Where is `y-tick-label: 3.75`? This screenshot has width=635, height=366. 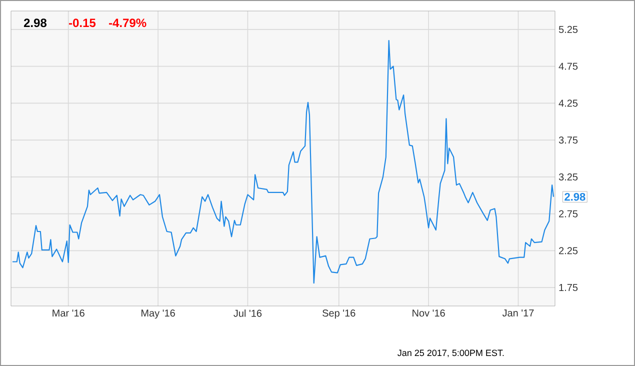 y-tick-label: 3.75 is located at coordinates (568, 140).